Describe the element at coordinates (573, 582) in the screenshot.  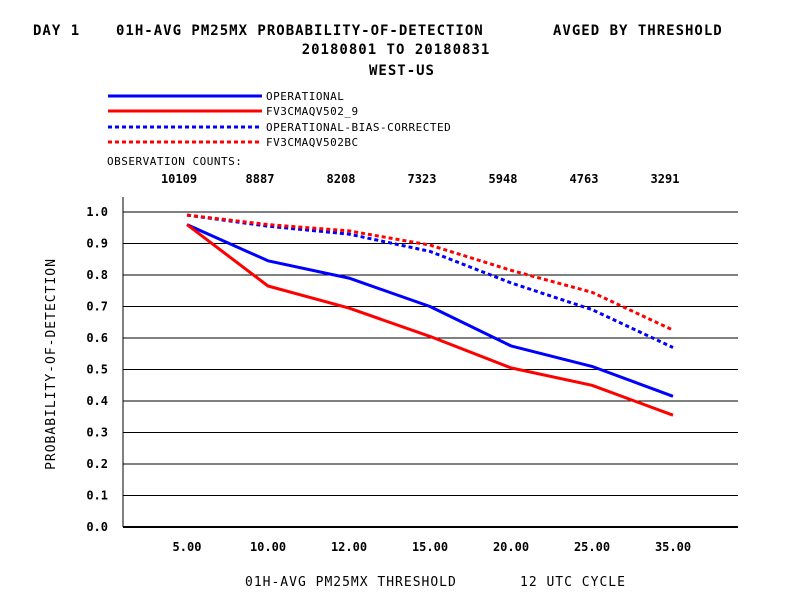
I see `x-axis-cycle-label: 12 UTC CYCLE` at that location.